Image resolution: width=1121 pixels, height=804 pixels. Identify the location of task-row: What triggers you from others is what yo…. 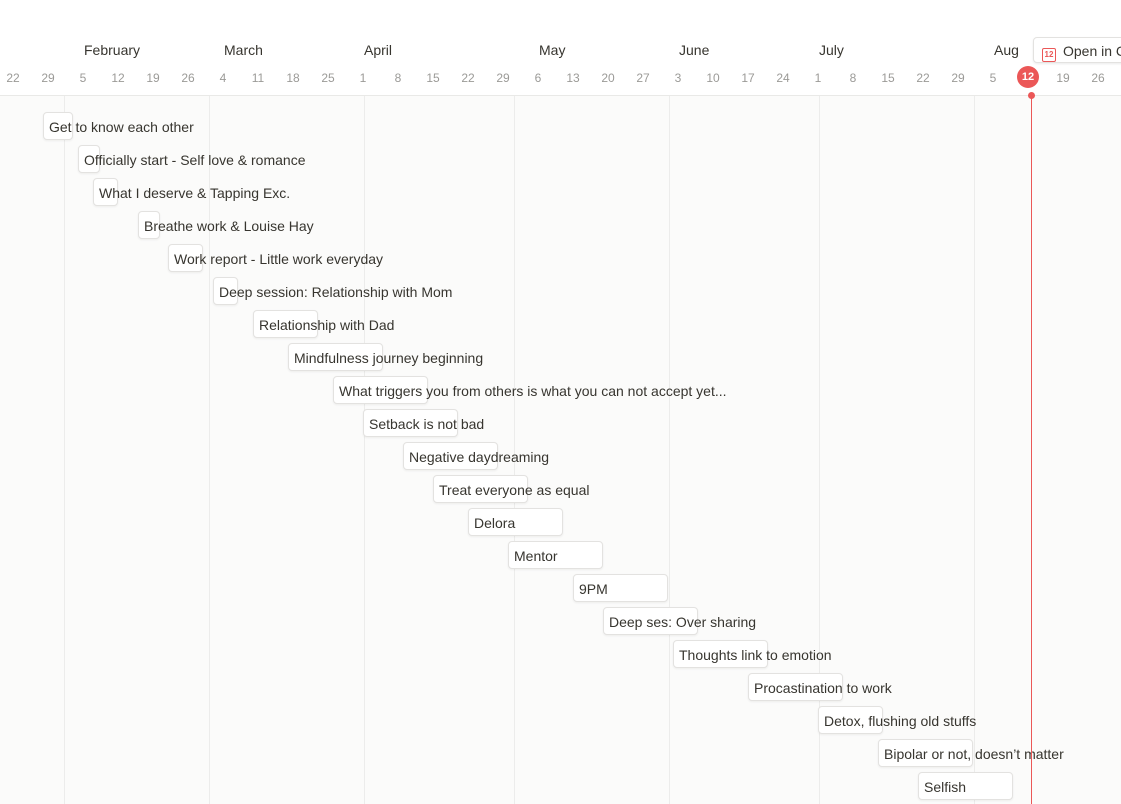
(560, 390).